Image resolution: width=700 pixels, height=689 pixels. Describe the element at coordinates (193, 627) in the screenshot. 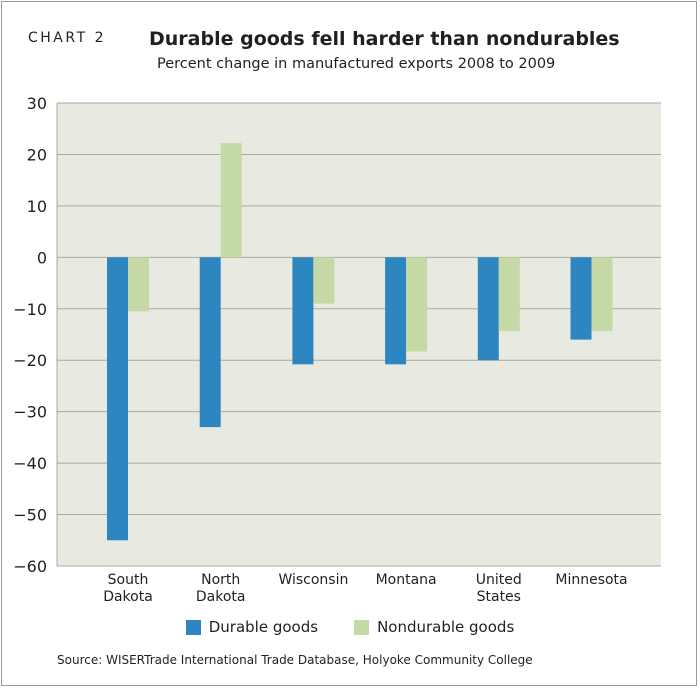

I see `legend-swatch-durable` at that location.